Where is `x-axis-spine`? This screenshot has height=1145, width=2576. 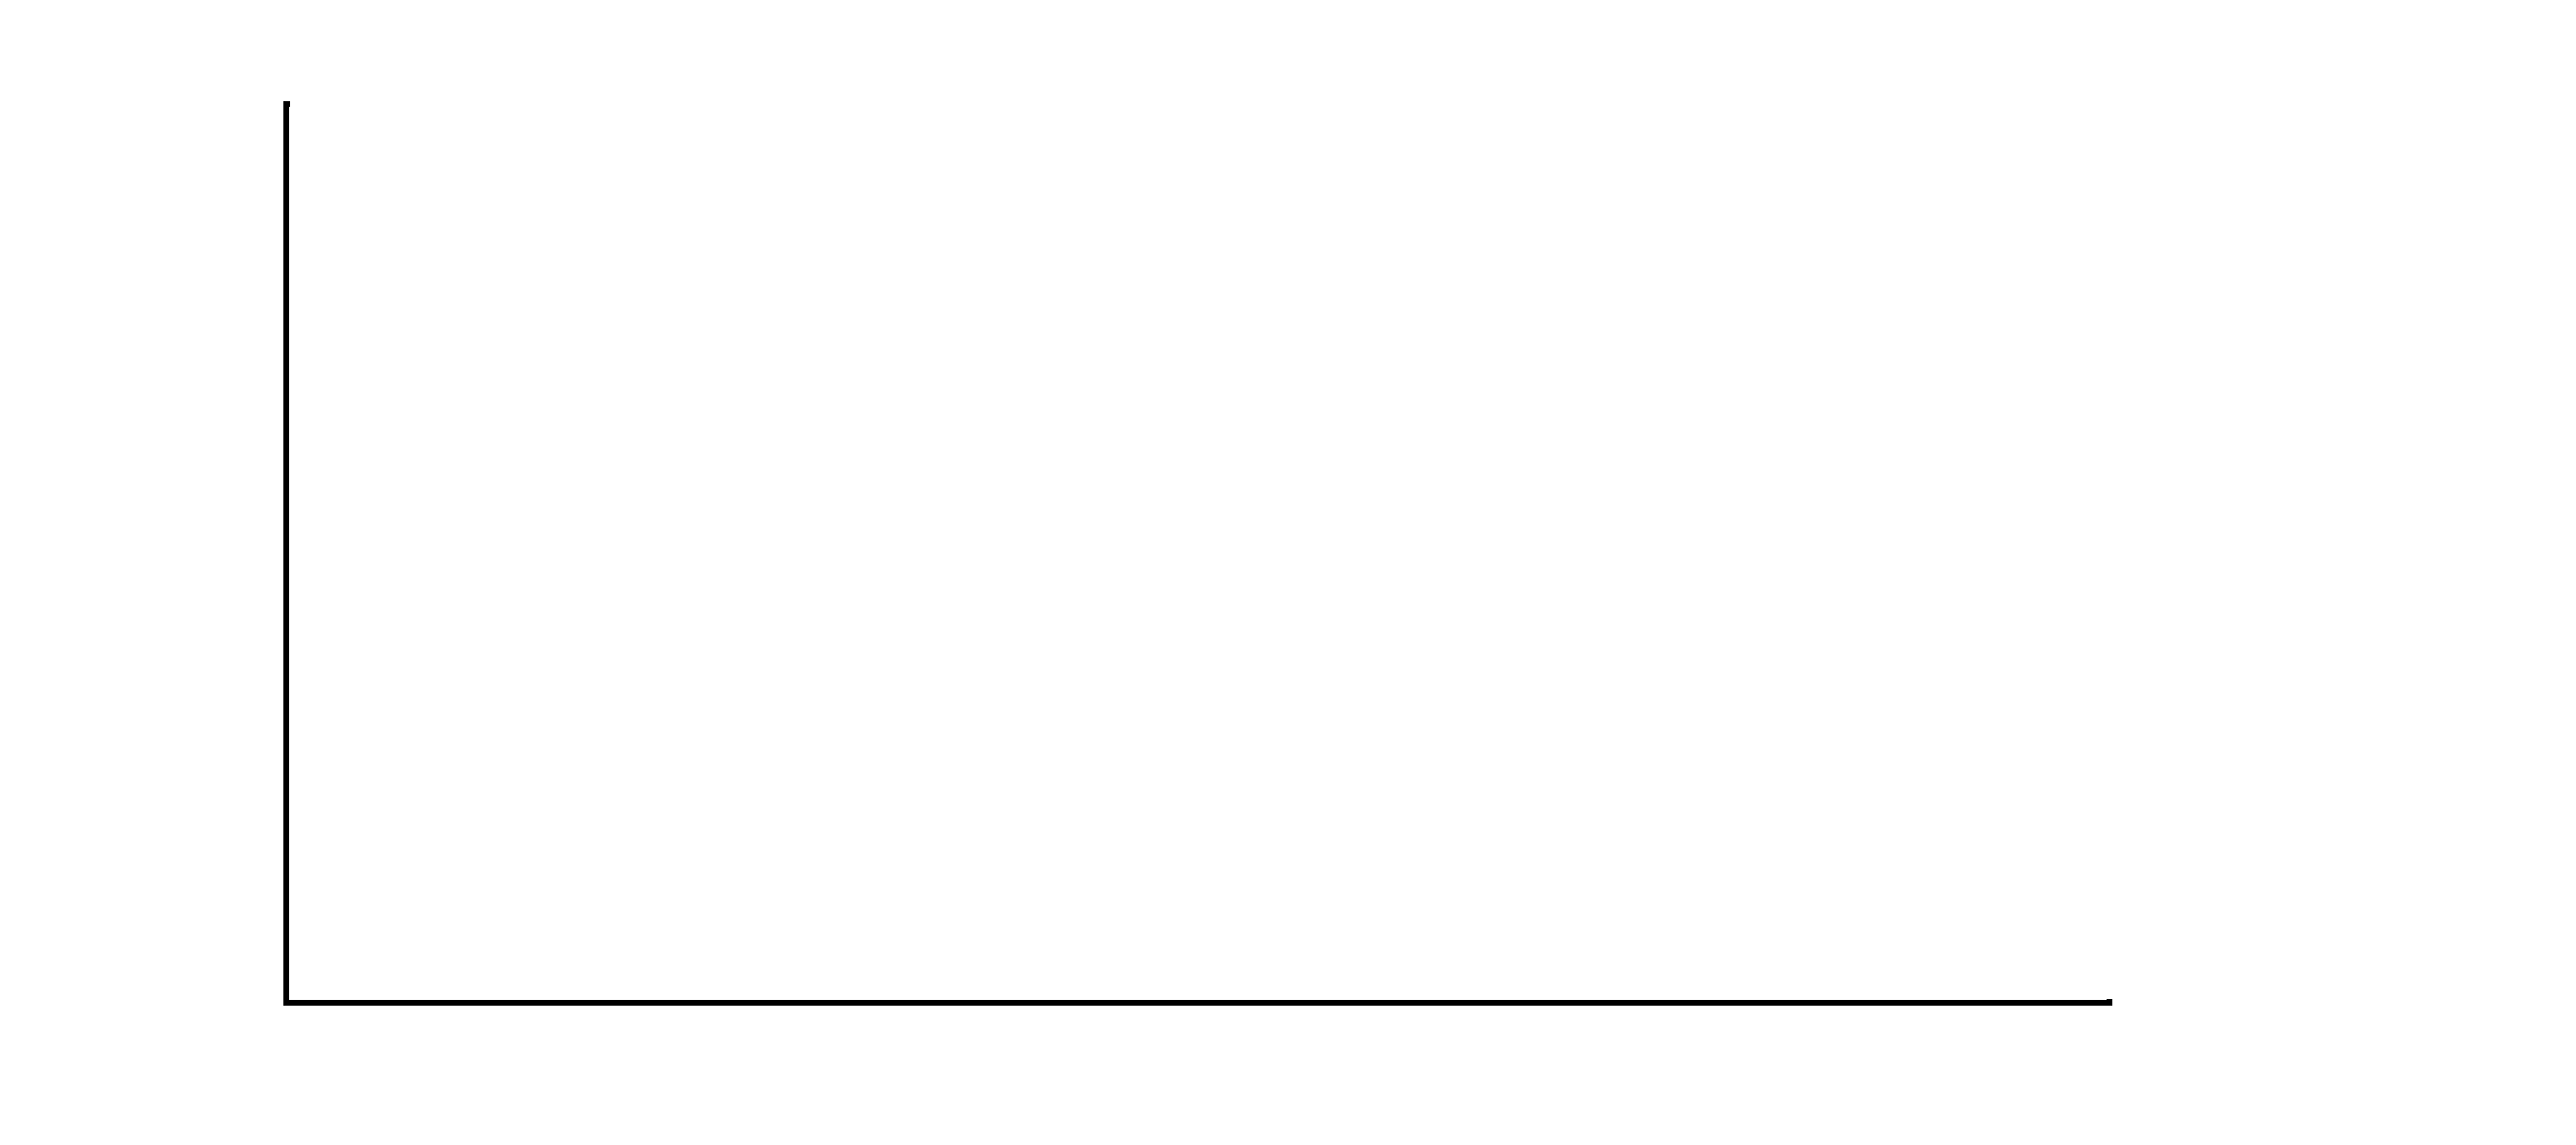
x-axis-spine is located at coordinates (1197, 1003).